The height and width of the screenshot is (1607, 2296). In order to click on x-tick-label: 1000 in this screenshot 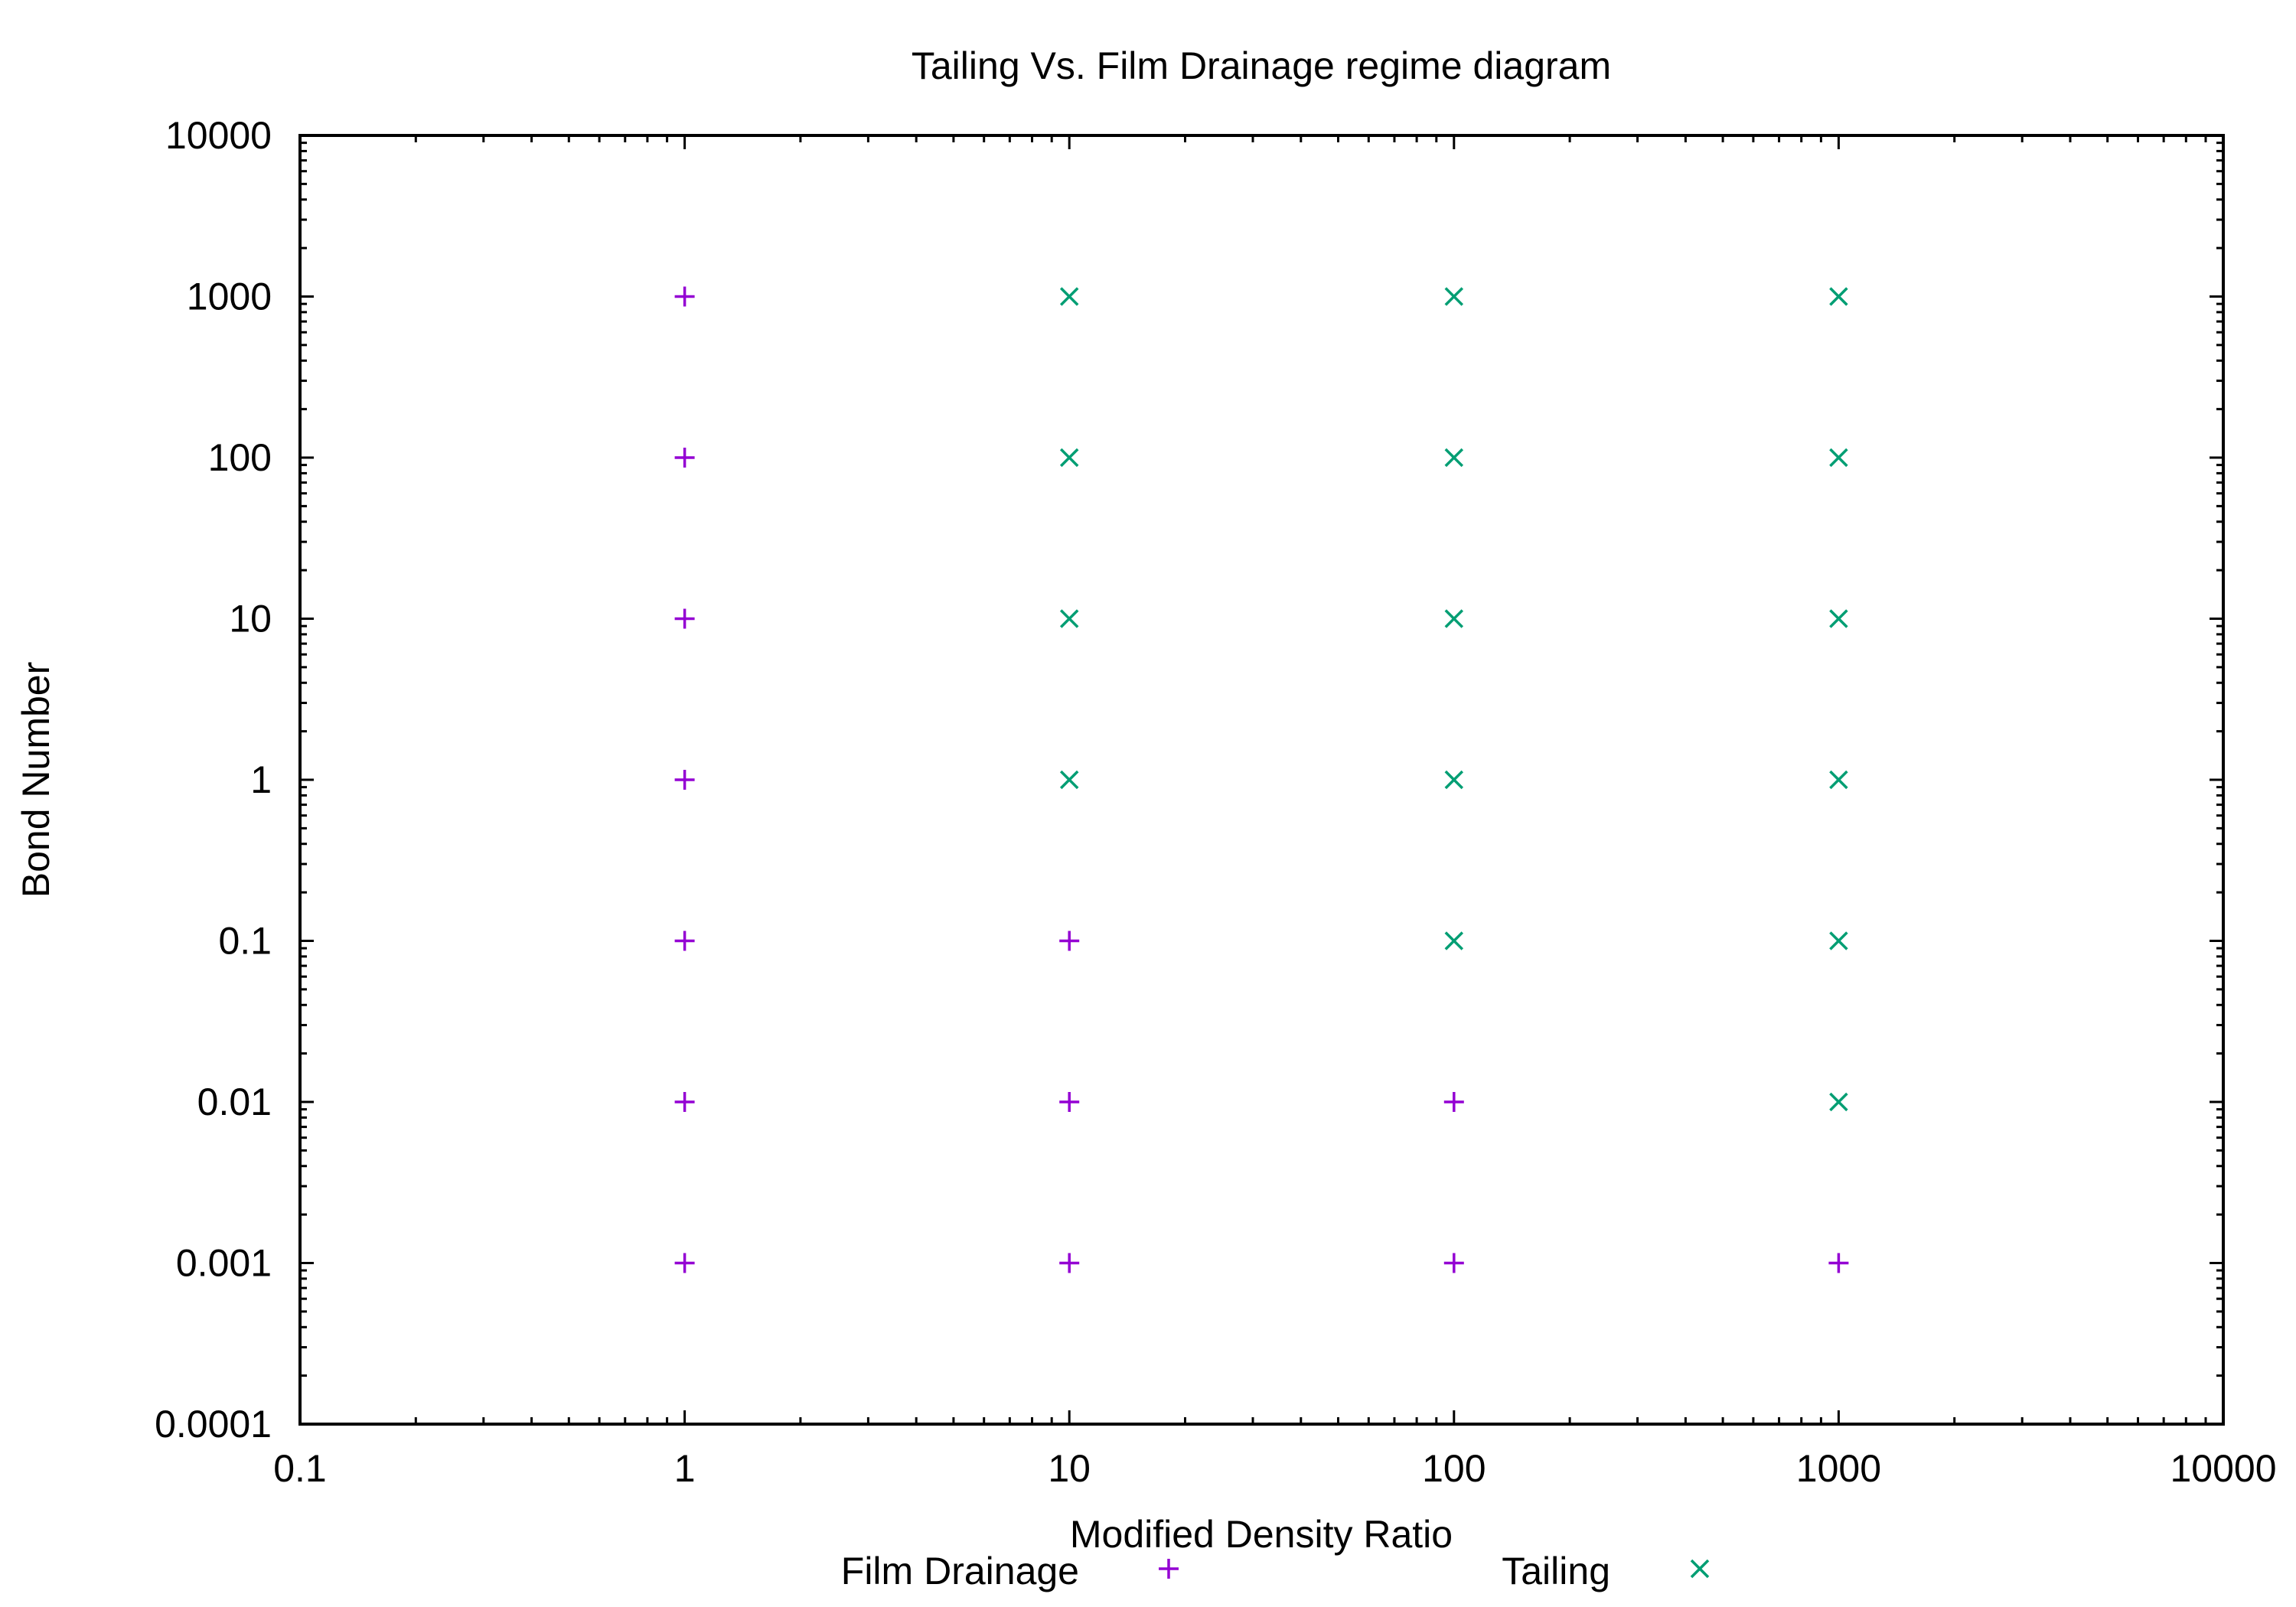, I will do `click(1838, 1468)`.